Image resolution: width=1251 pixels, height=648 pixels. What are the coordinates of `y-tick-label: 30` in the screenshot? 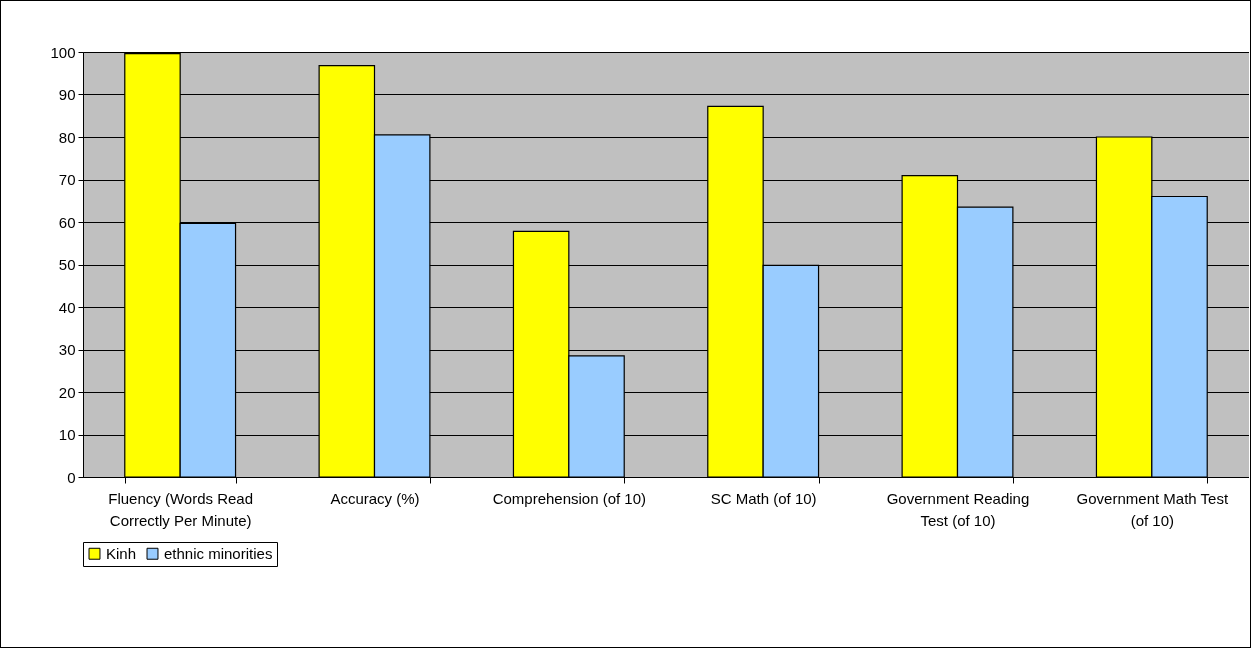 It's located at (67, 349).